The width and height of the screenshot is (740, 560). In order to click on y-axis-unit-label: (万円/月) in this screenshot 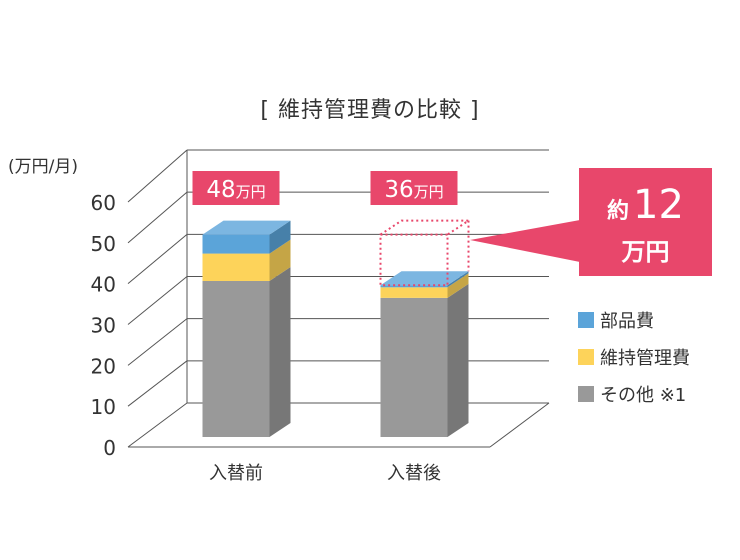, I will do `click(43, 167)`.